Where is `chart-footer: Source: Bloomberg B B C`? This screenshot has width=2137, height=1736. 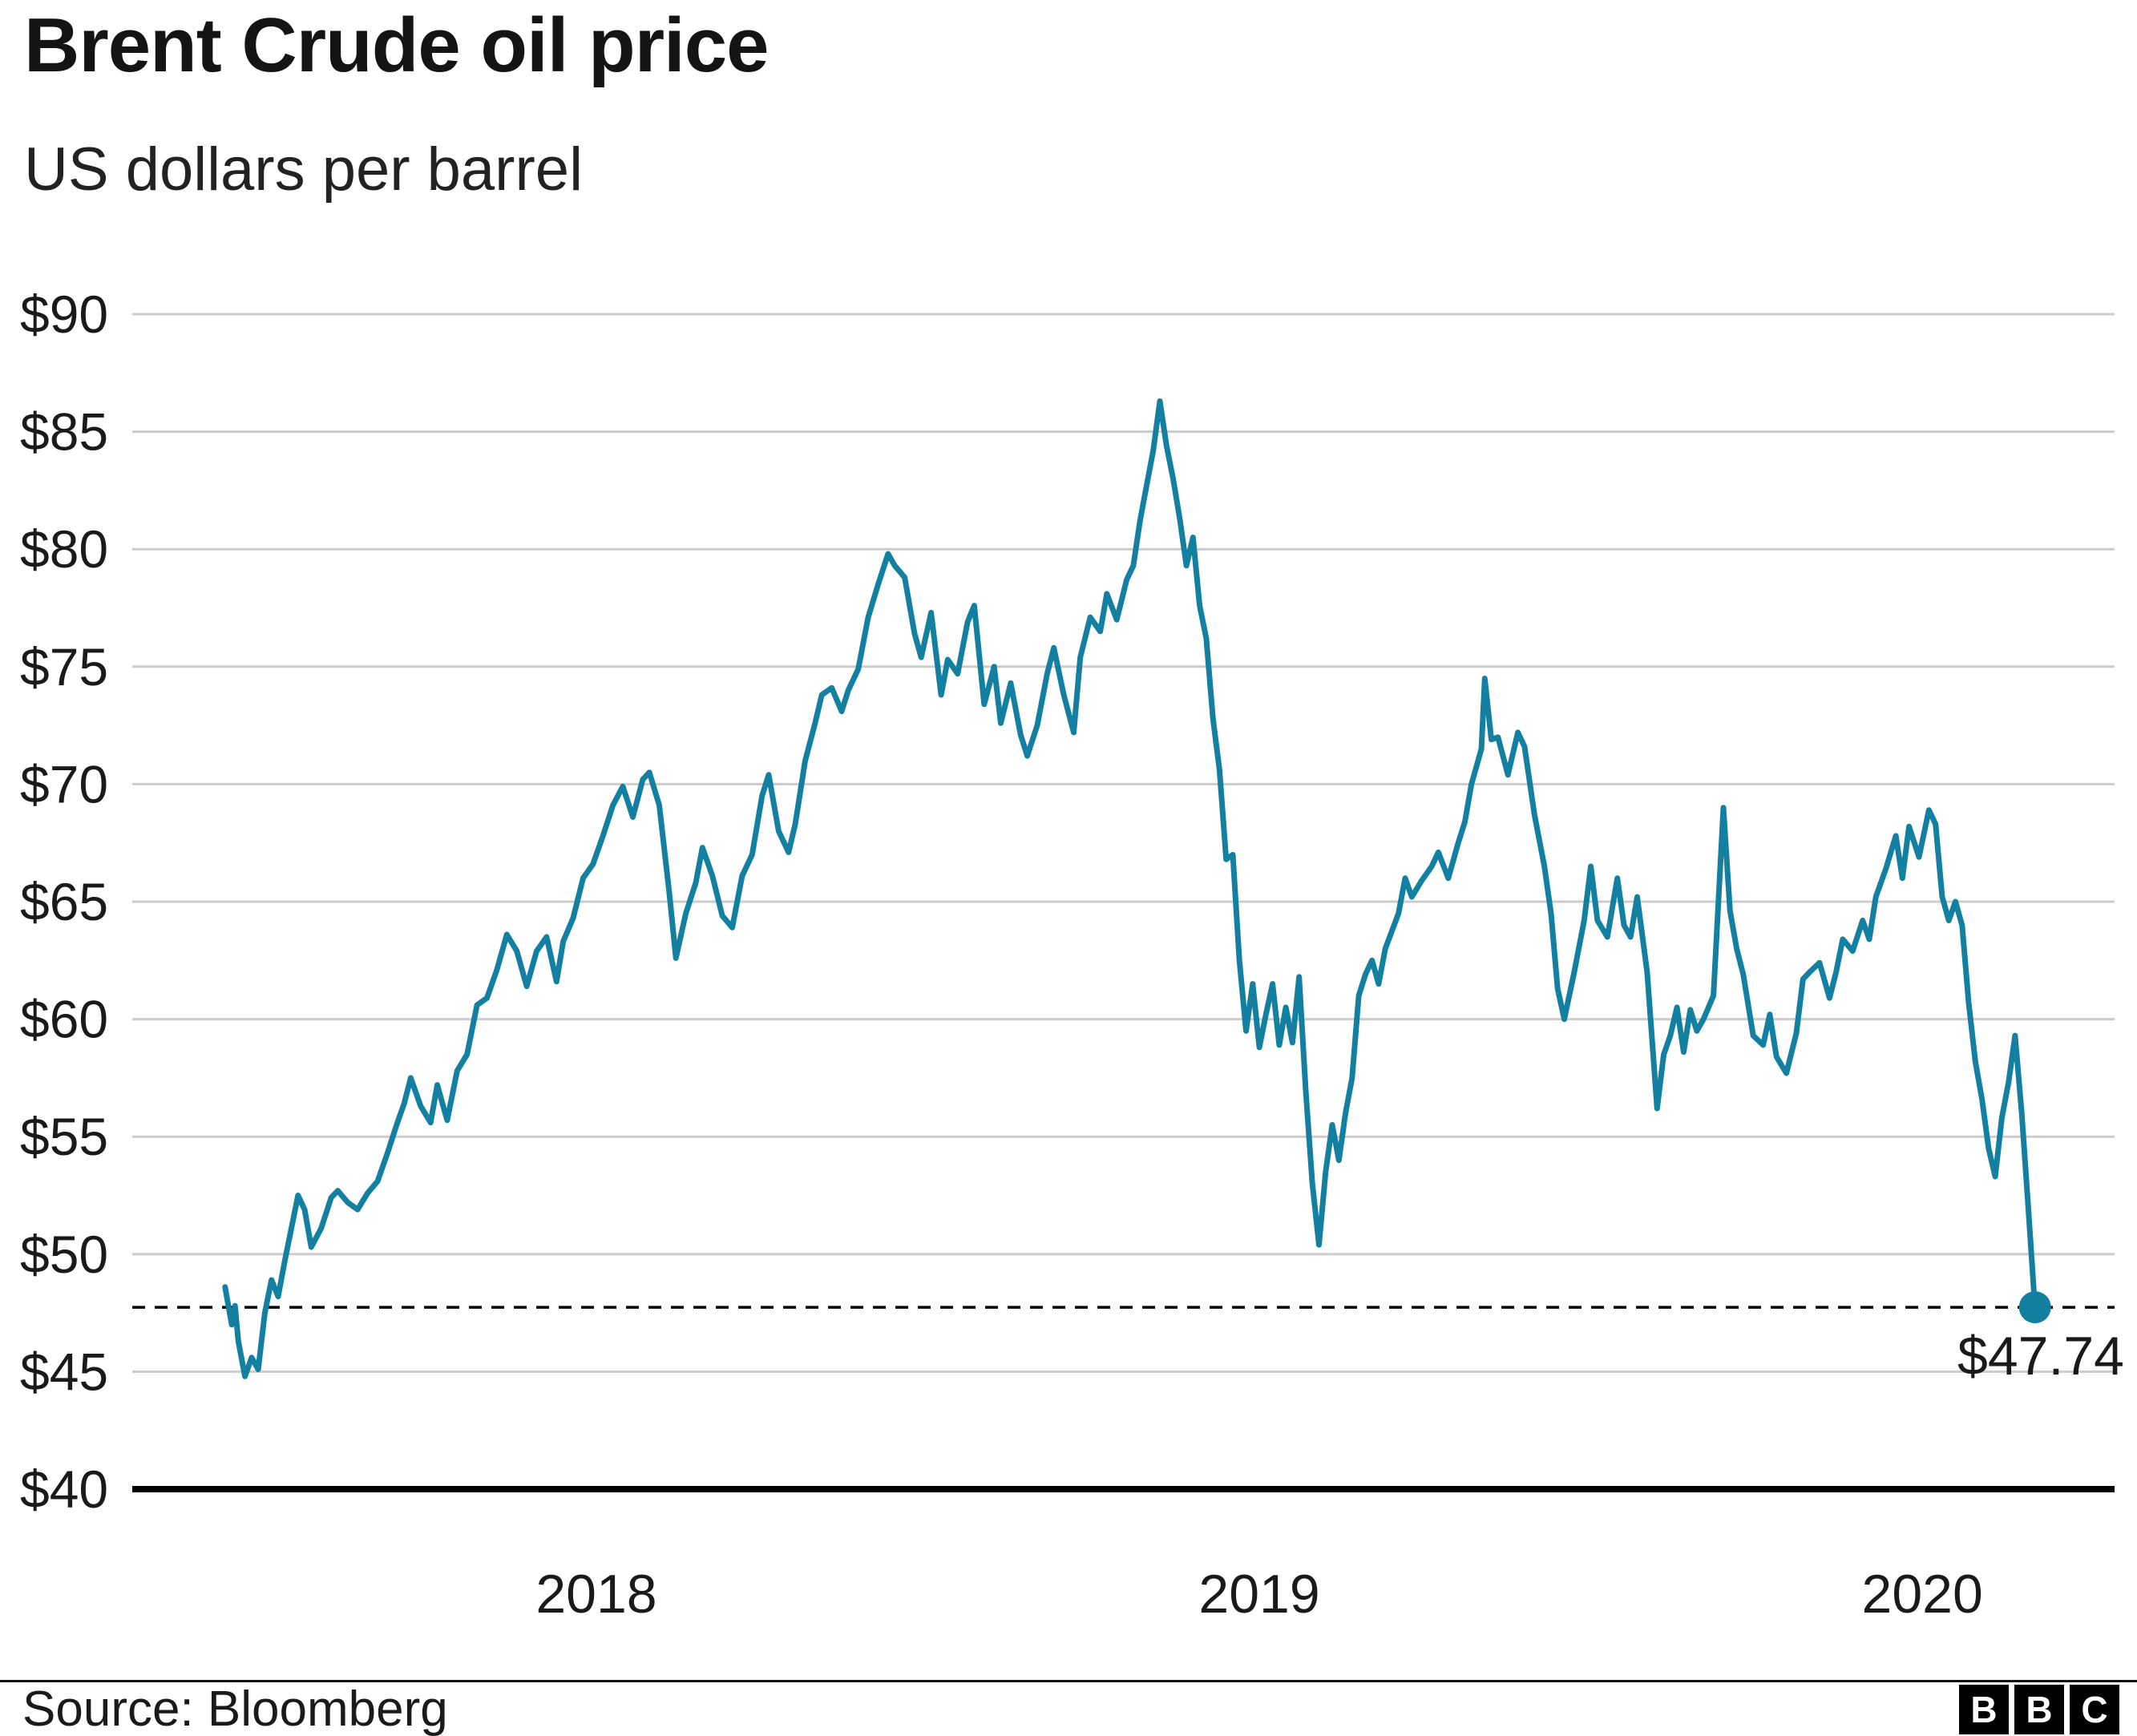
chart-footer: Source: Bloomberg B B C is located at coordinates (1068, 1708).